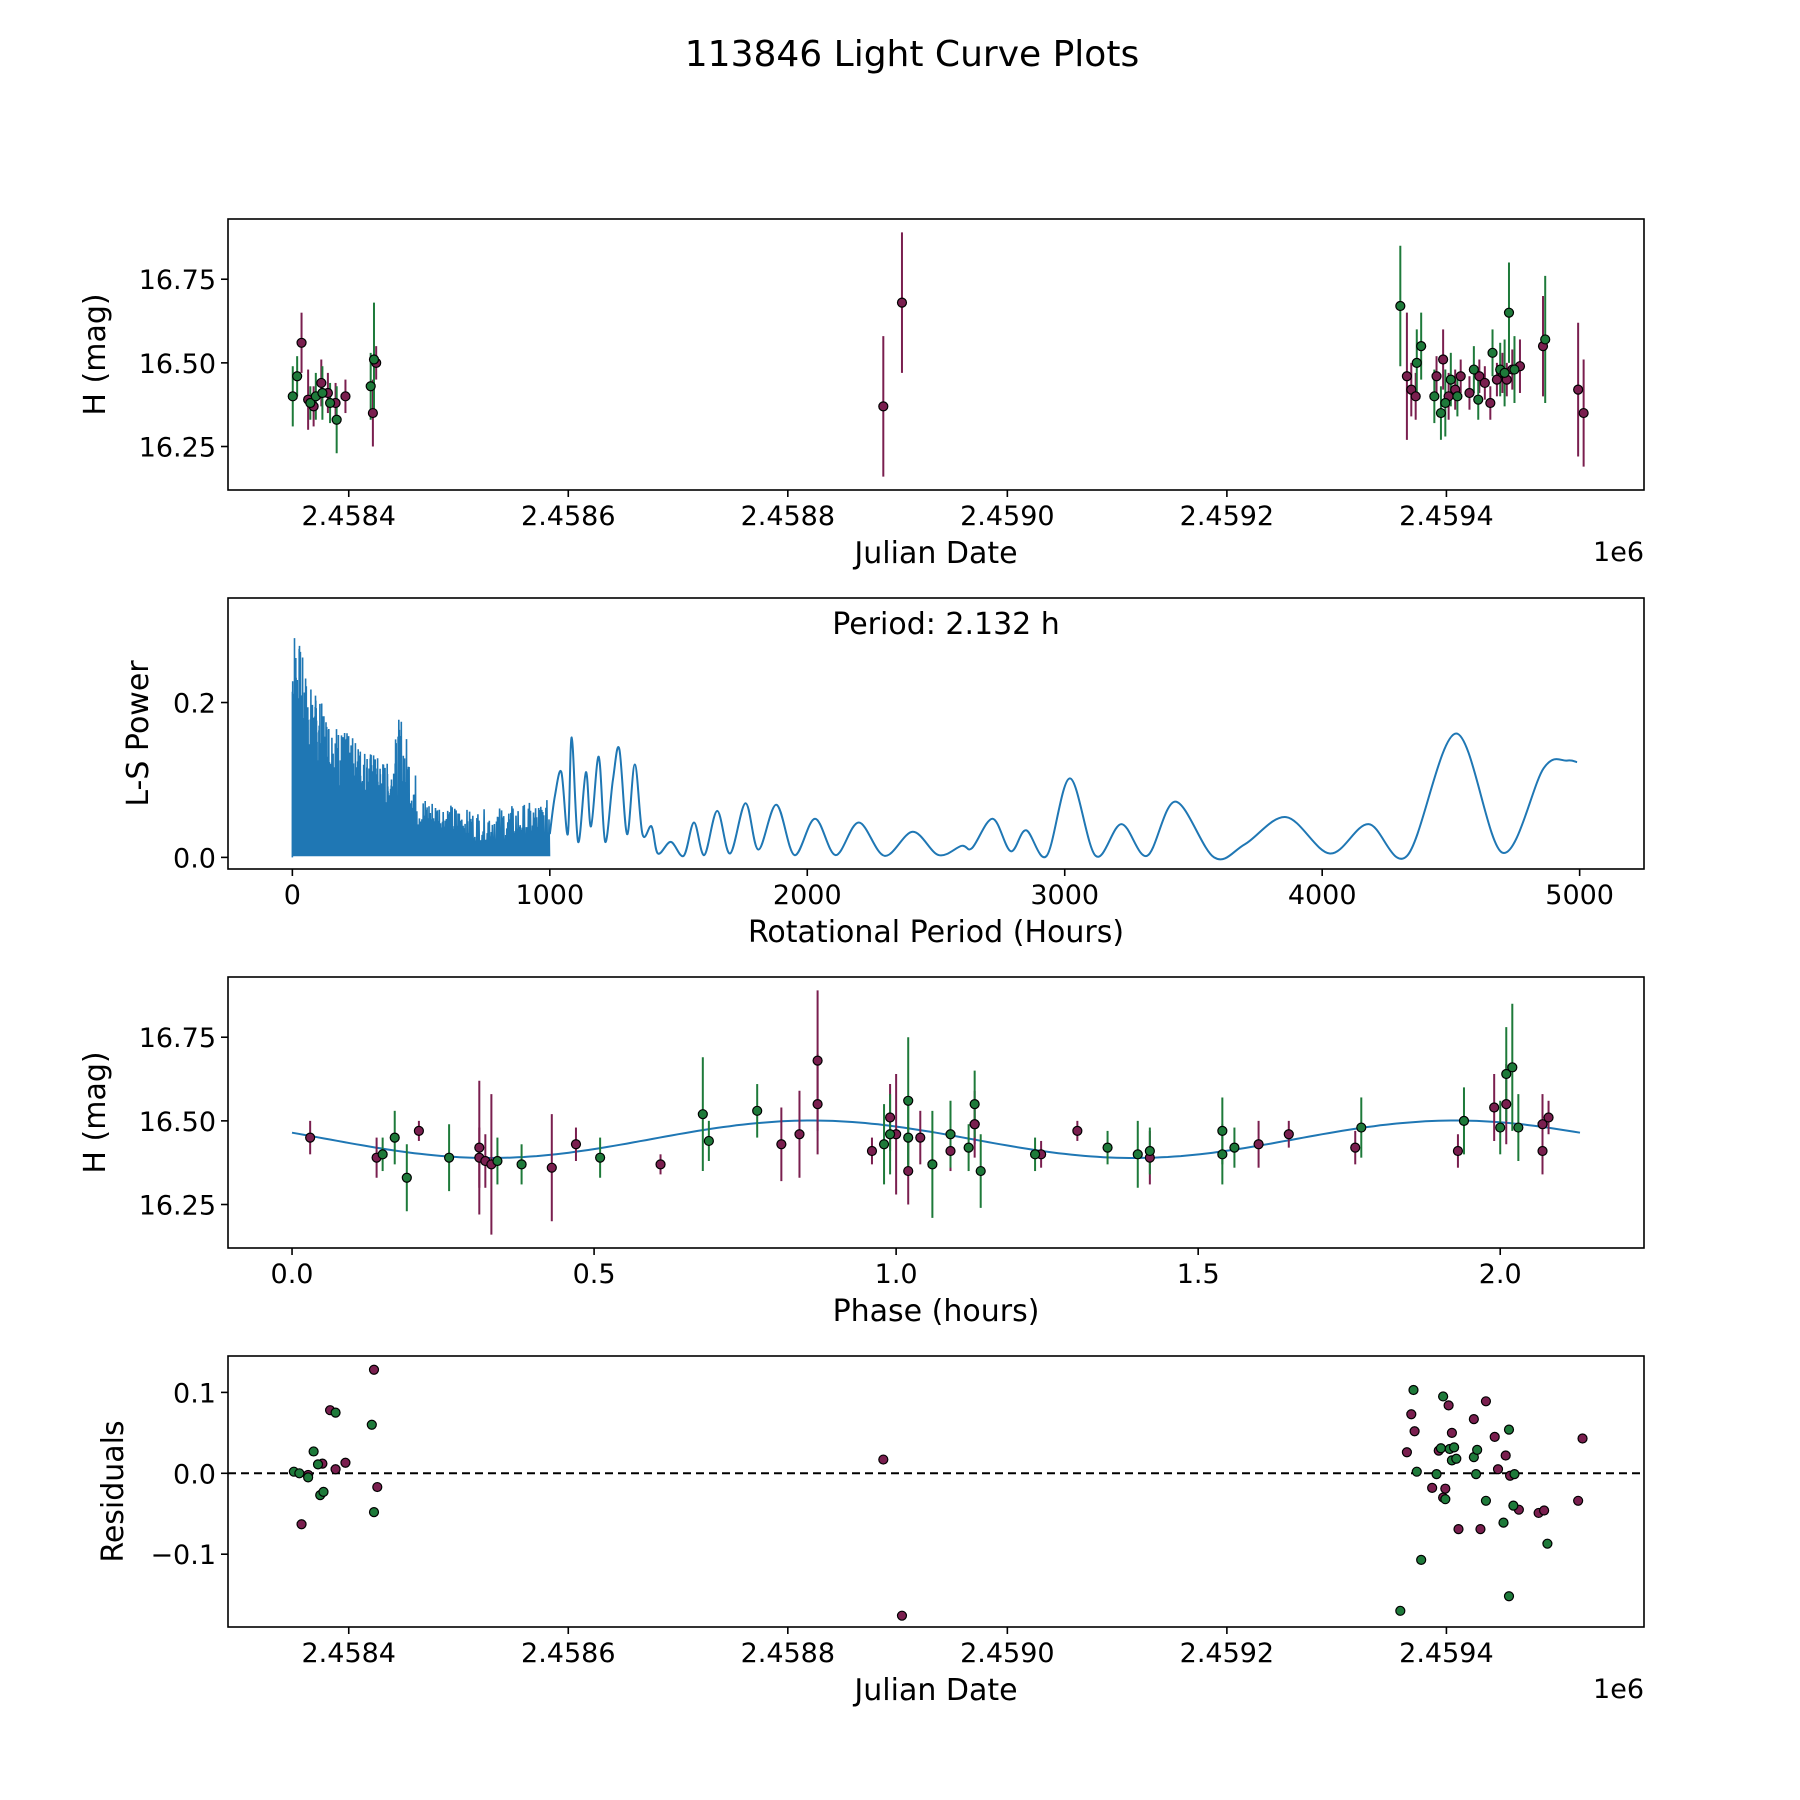  I want to click on residuals-axes-frame, so click(936, 1491).